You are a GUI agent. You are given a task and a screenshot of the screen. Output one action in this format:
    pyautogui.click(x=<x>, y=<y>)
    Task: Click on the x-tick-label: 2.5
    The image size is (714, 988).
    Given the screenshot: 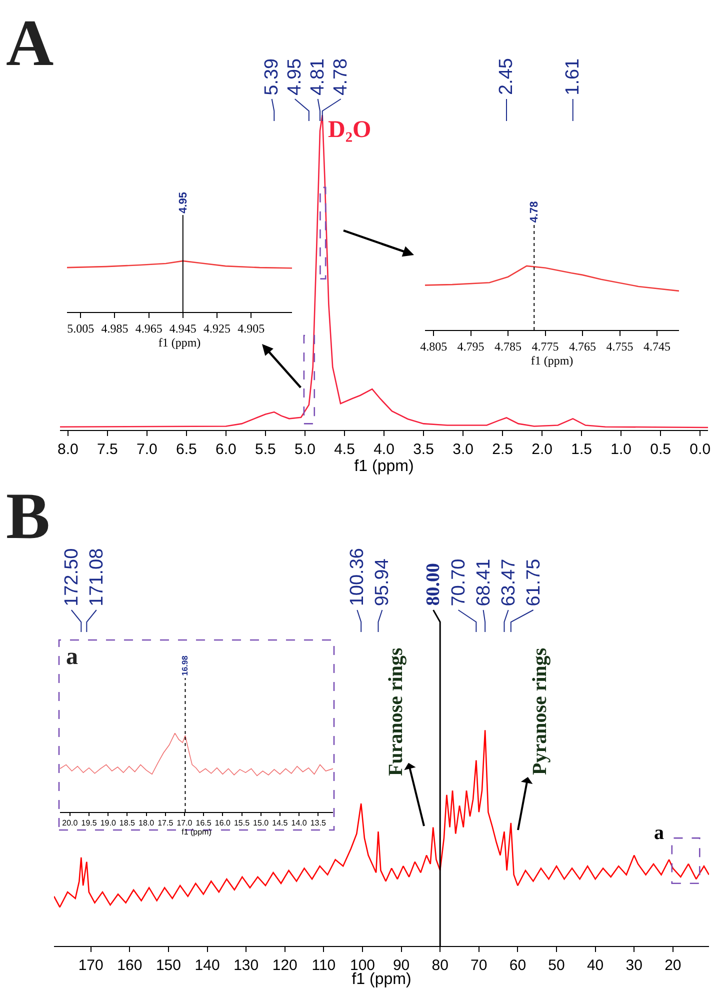 What is the action you would take?
    pyautogui.click(x=502, y=449)
    